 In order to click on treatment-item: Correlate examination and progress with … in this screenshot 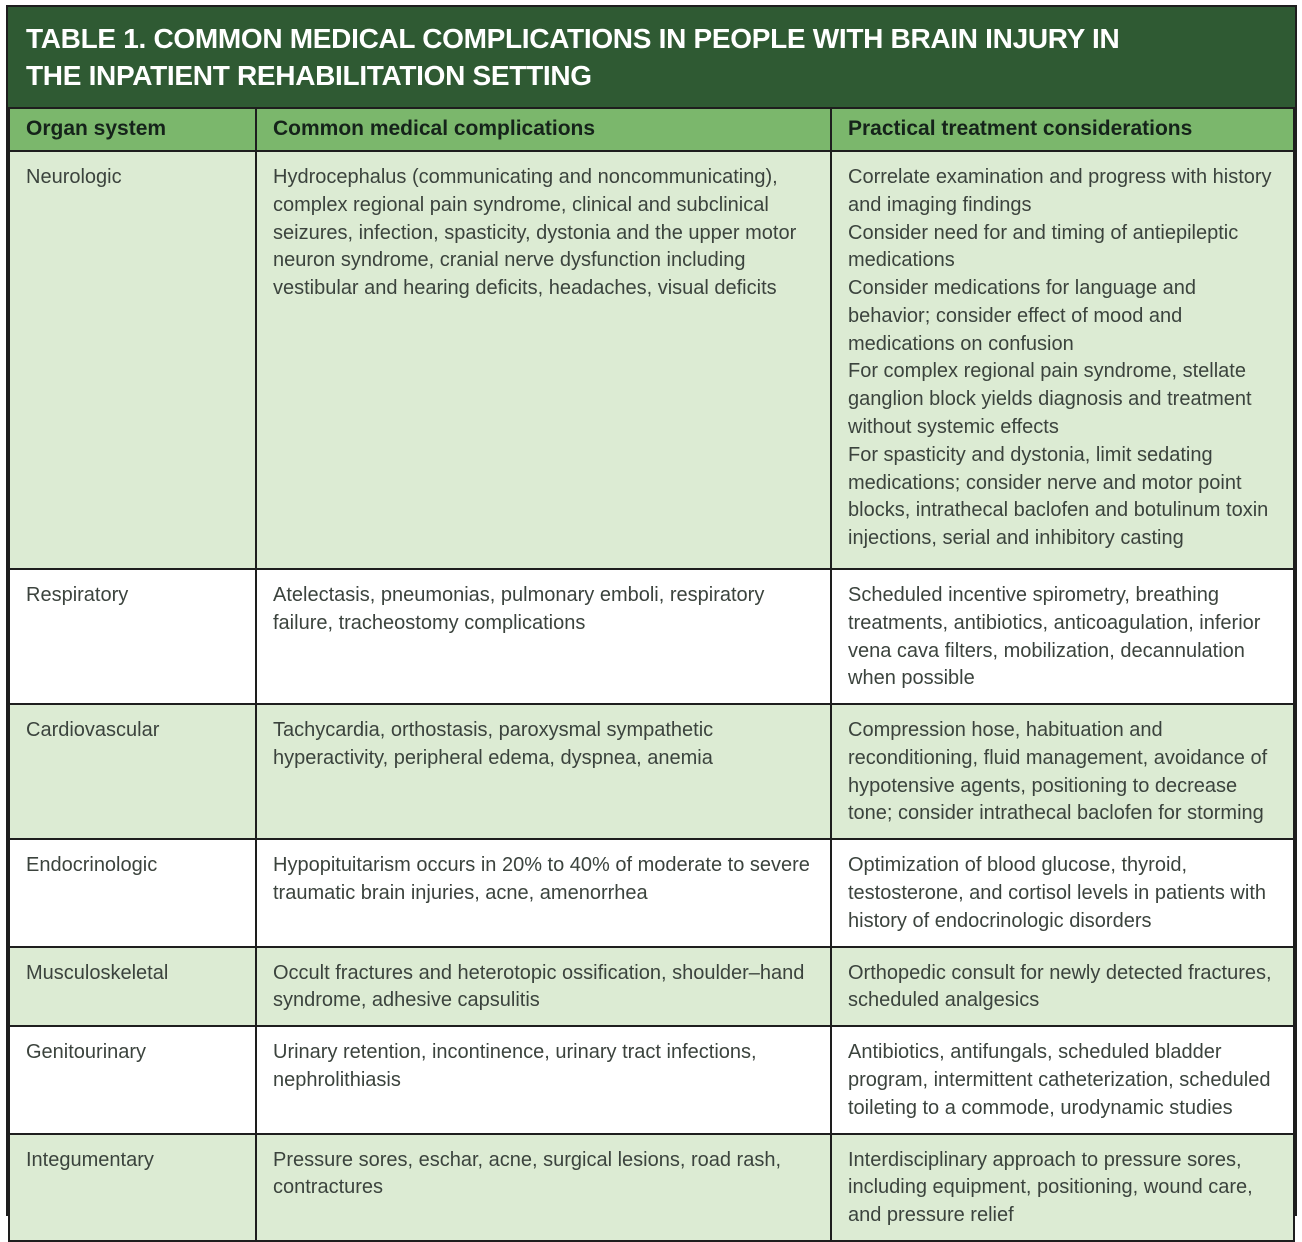, I will do `click(1060, 190)`.